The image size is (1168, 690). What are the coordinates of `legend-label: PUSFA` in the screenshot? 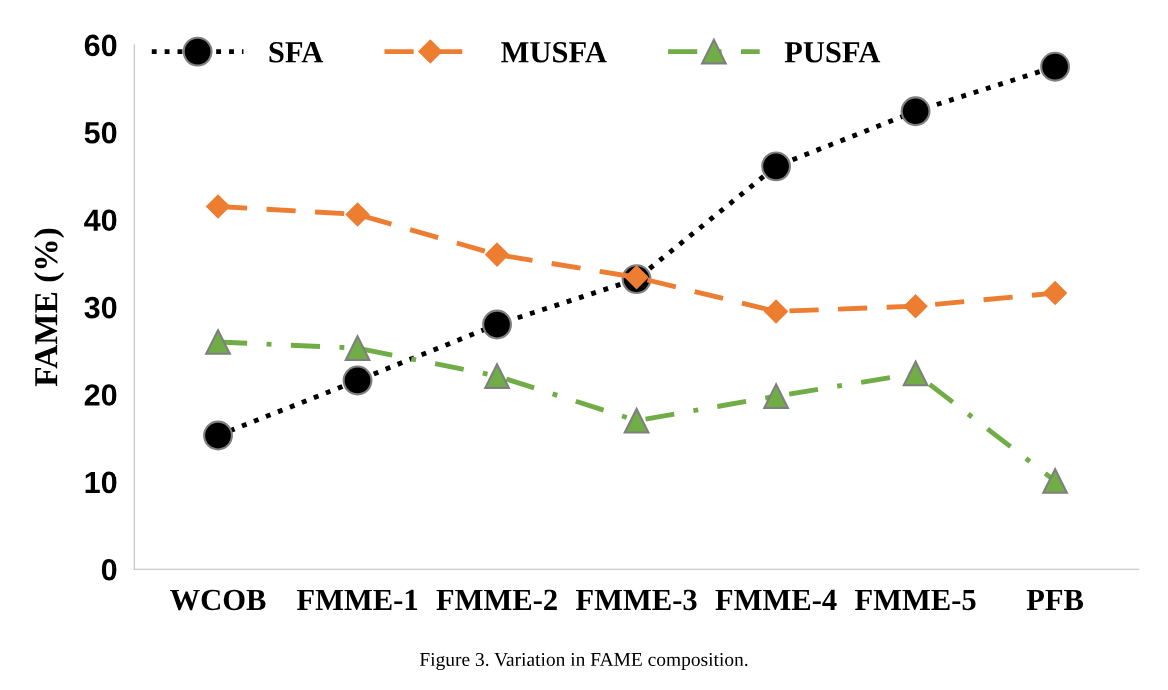 It's located at (832, 52).